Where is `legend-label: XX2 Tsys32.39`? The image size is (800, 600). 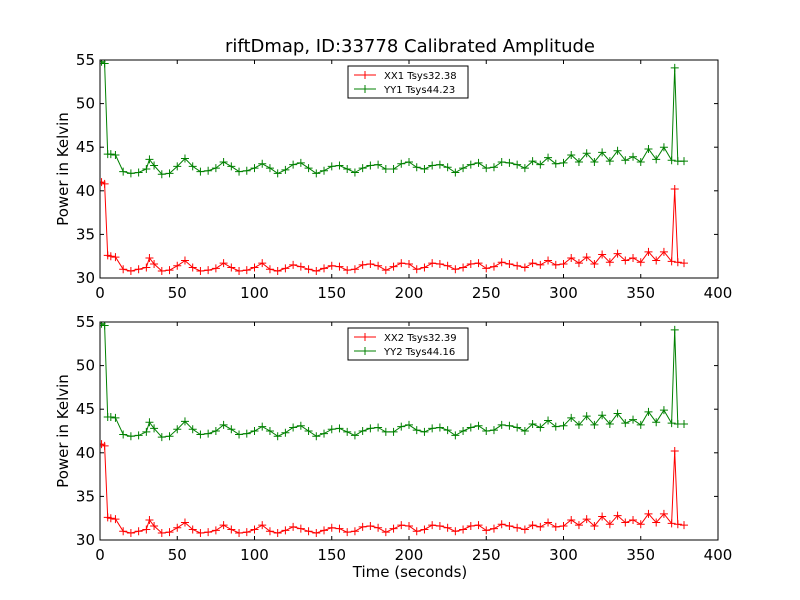 legend-label: XX2 Tsys32.39 is located at coordinates (420, 338).